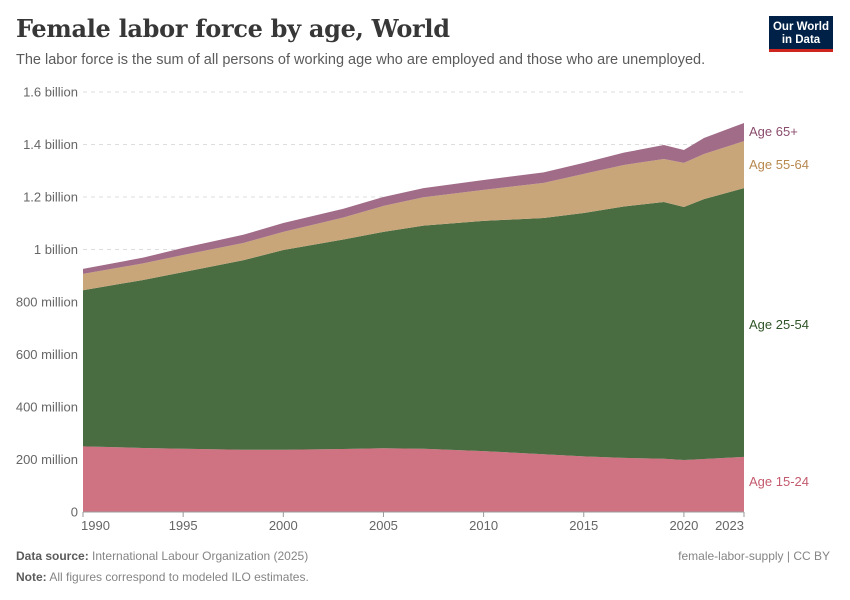  I want to click on data-source-text: International Labour Organization (2025), so click(200, 556).